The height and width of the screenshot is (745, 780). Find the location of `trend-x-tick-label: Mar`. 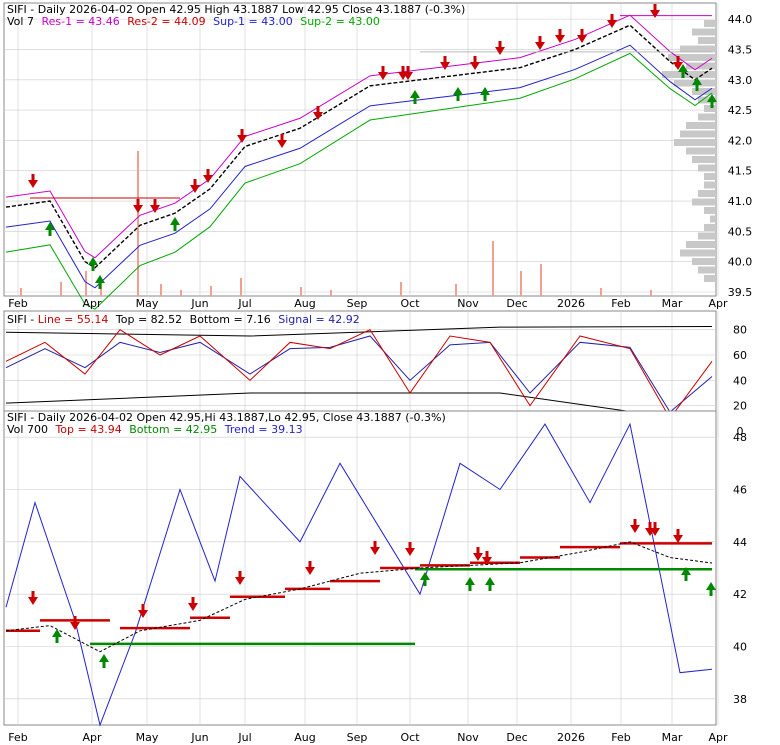

trend-x-tick-label: Mar is located at coordinates (672, 737).